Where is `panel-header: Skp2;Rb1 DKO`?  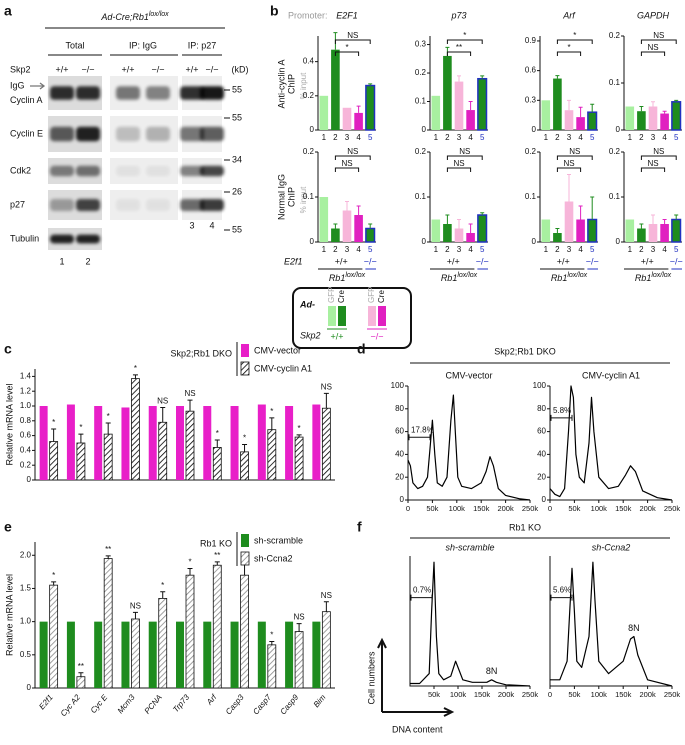
panel-header: Skp2;Rb1 DKO is located at coordinates (525, 351).